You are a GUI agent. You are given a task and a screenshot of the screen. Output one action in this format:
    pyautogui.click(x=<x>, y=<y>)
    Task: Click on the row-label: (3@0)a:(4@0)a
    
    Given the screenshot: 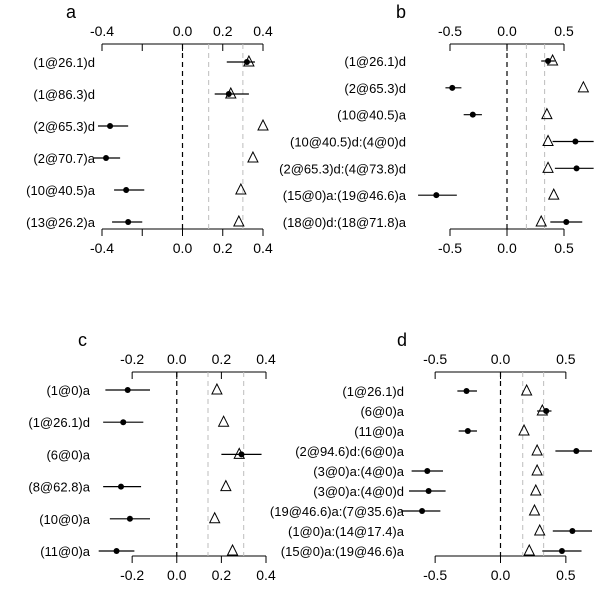 What is the action you would take?
    pyautogui.click(x=358, y=471)
    